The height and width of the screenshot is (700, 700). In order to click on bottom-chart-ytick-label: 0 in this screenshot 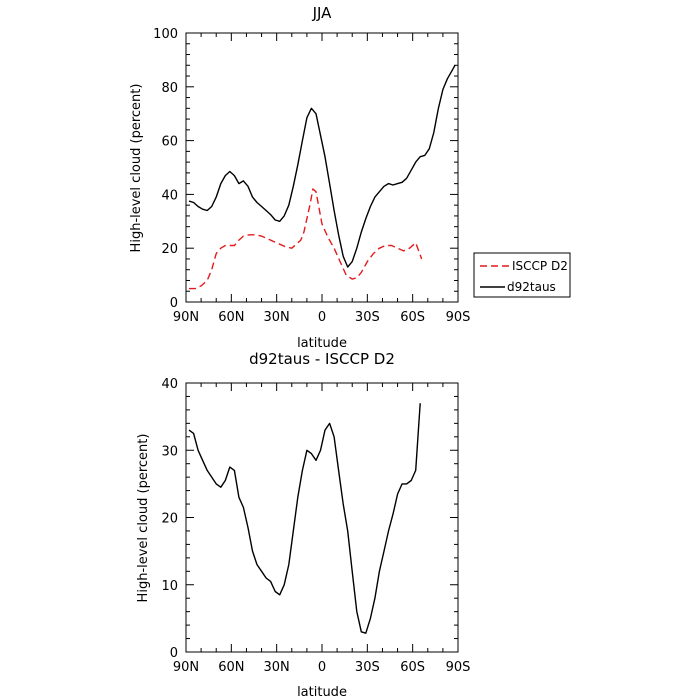, I will do `click(174, 653)`.